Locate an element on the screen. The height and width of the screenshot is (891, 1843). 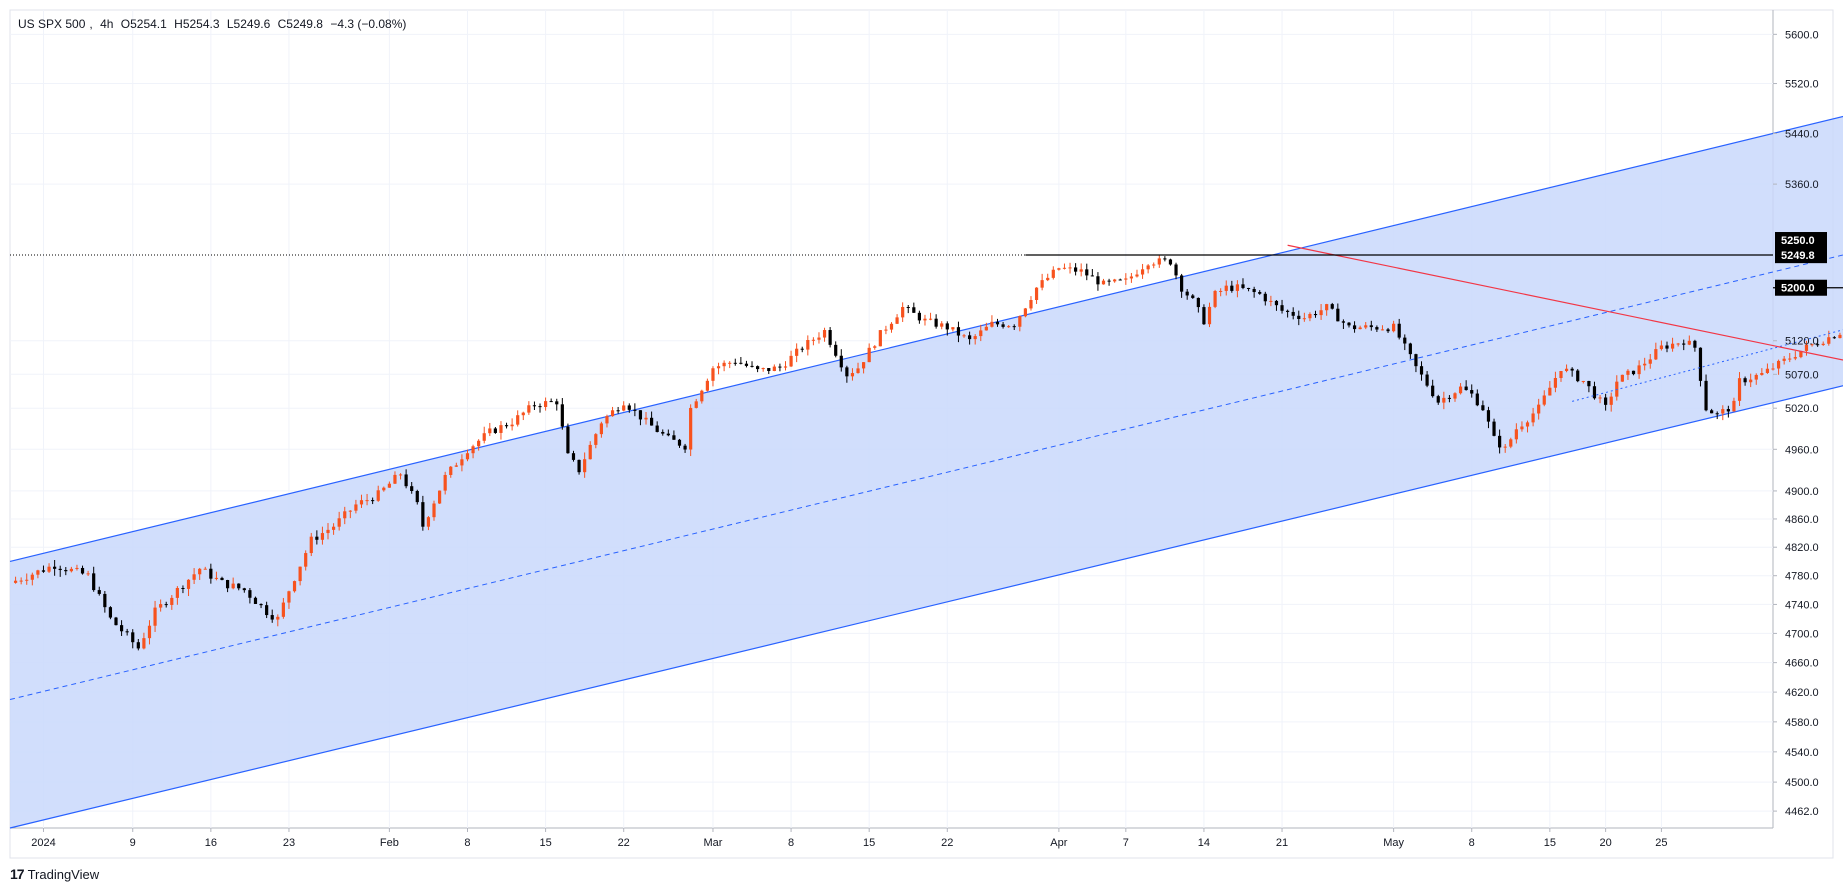
time-tick-label: Apr is located at coordinates (1058, 843).